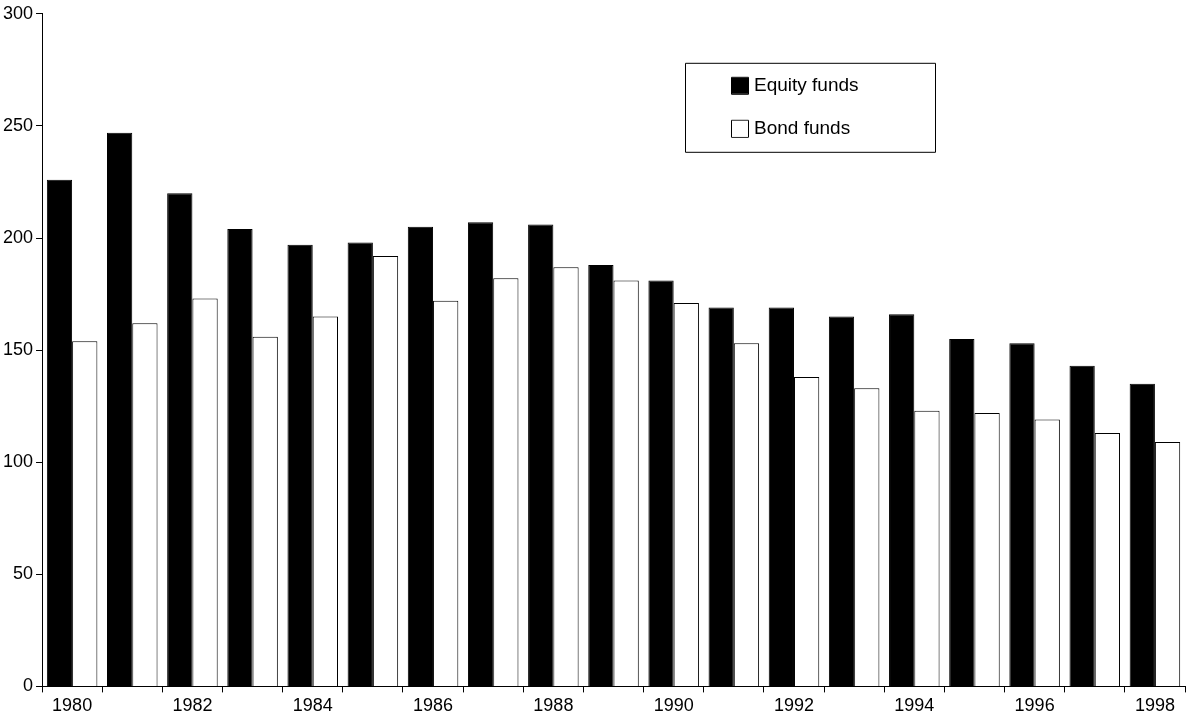  What do you see at coordinates (28, 685) in the screenshot?
I see `y-tick-label: 0` at bounding box center [28, 685].